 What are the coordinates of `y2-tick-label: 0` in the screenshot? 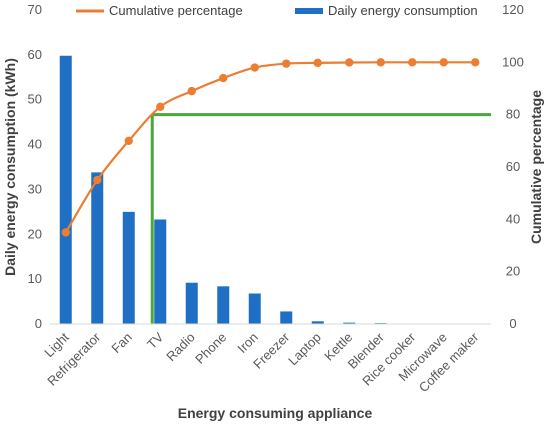 It's located at (512, 323).